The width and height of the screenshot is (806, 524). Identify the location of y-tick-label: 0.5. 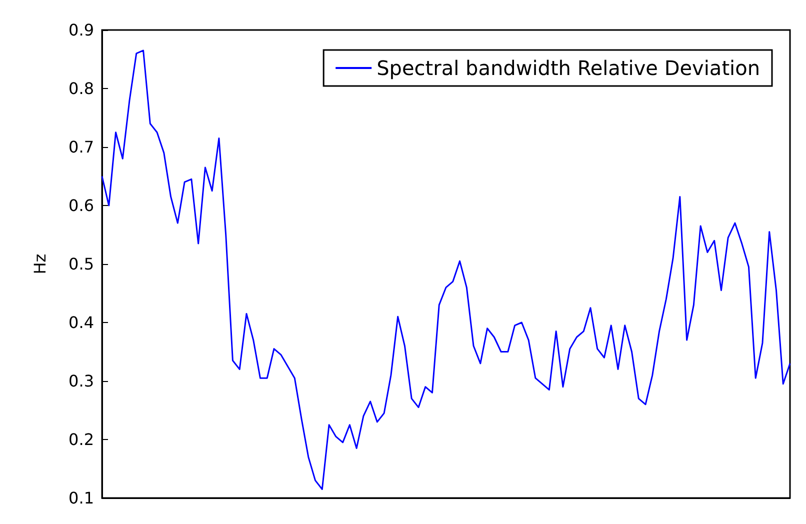
(81, 264).